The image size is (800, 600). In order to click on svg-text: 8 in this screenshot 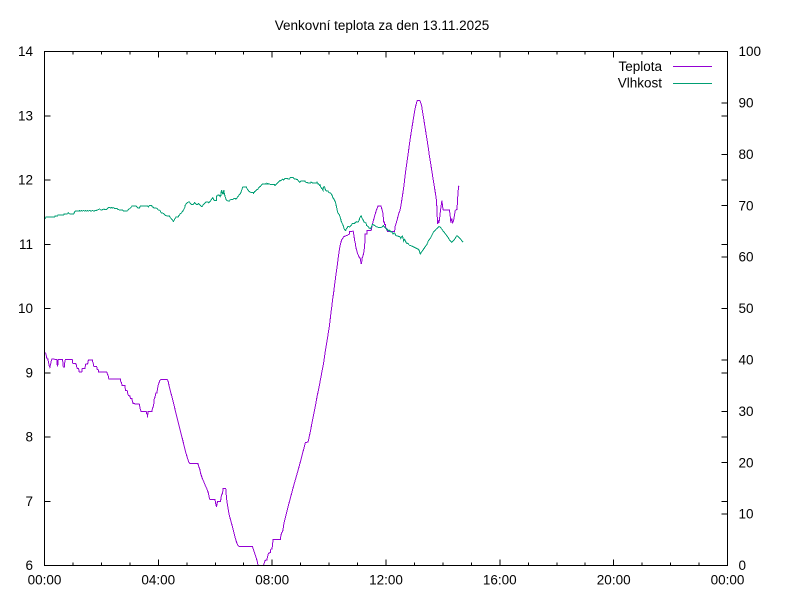, I will do `click(29, 437)`.